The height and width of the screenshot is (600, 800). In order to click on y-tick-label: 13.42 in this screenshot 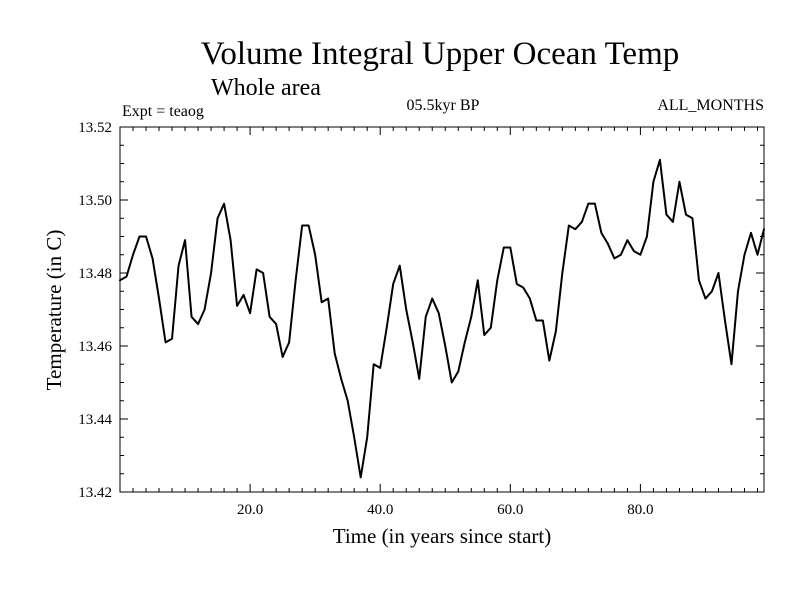, I will do `click(95, 493)`.